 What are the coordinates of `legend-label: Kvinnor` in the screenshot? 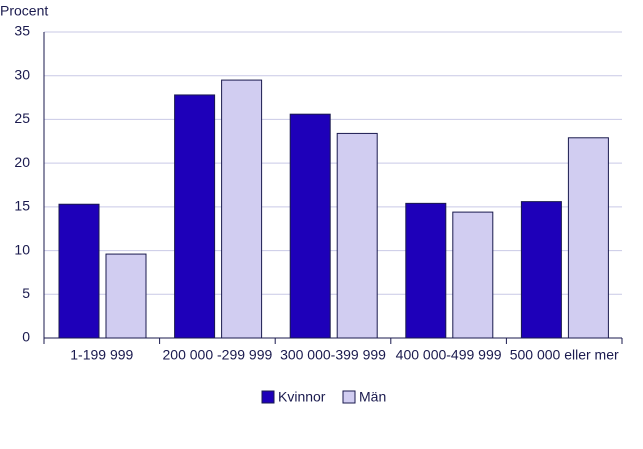 It's located at (302, 397).